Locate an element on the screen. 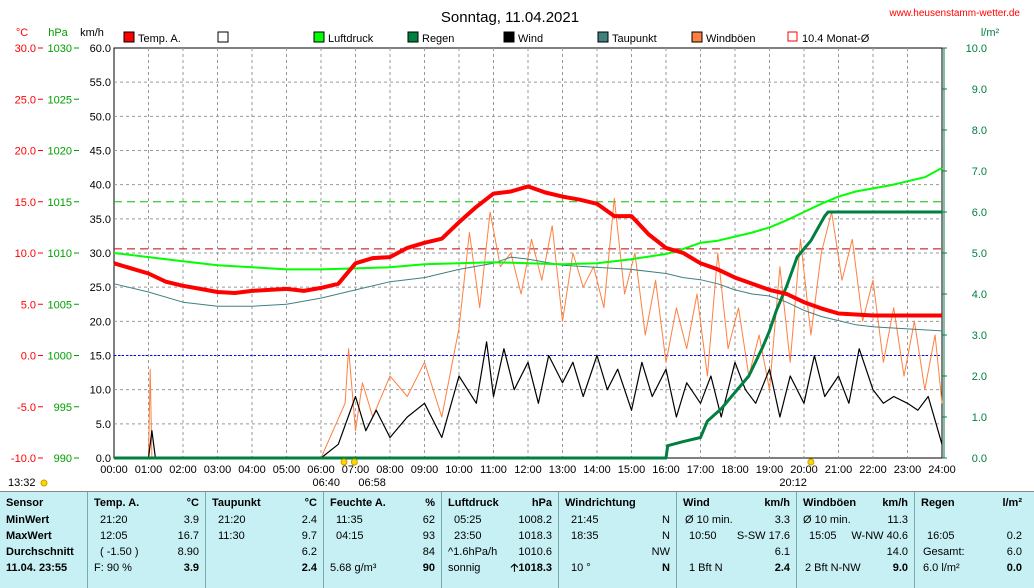 The image size is (1034, 588). cell: 1008.2 is located at coordinates (535, 520).